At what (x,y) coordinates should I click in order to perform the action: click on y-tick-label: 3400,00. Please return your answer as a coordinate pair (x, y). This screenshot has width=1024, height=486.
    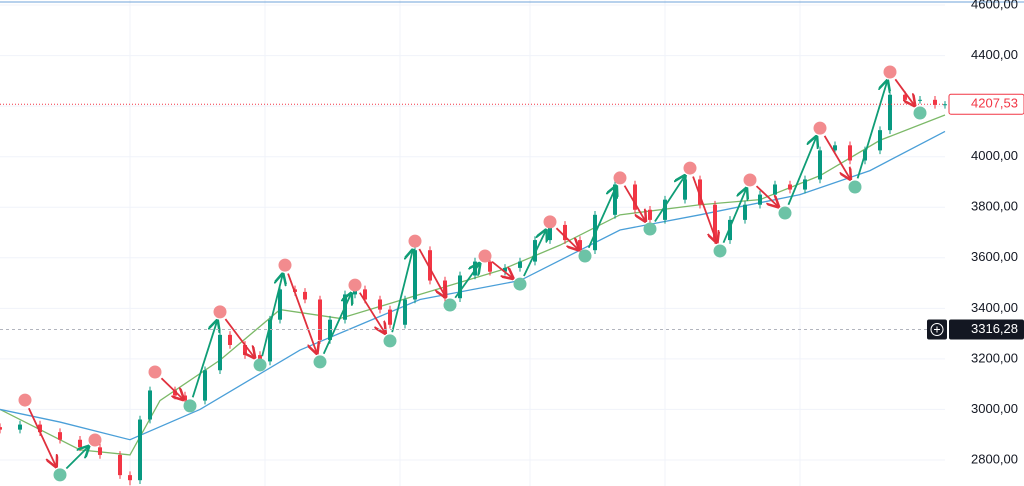
    Looking at the image, I should click on (994, 307).